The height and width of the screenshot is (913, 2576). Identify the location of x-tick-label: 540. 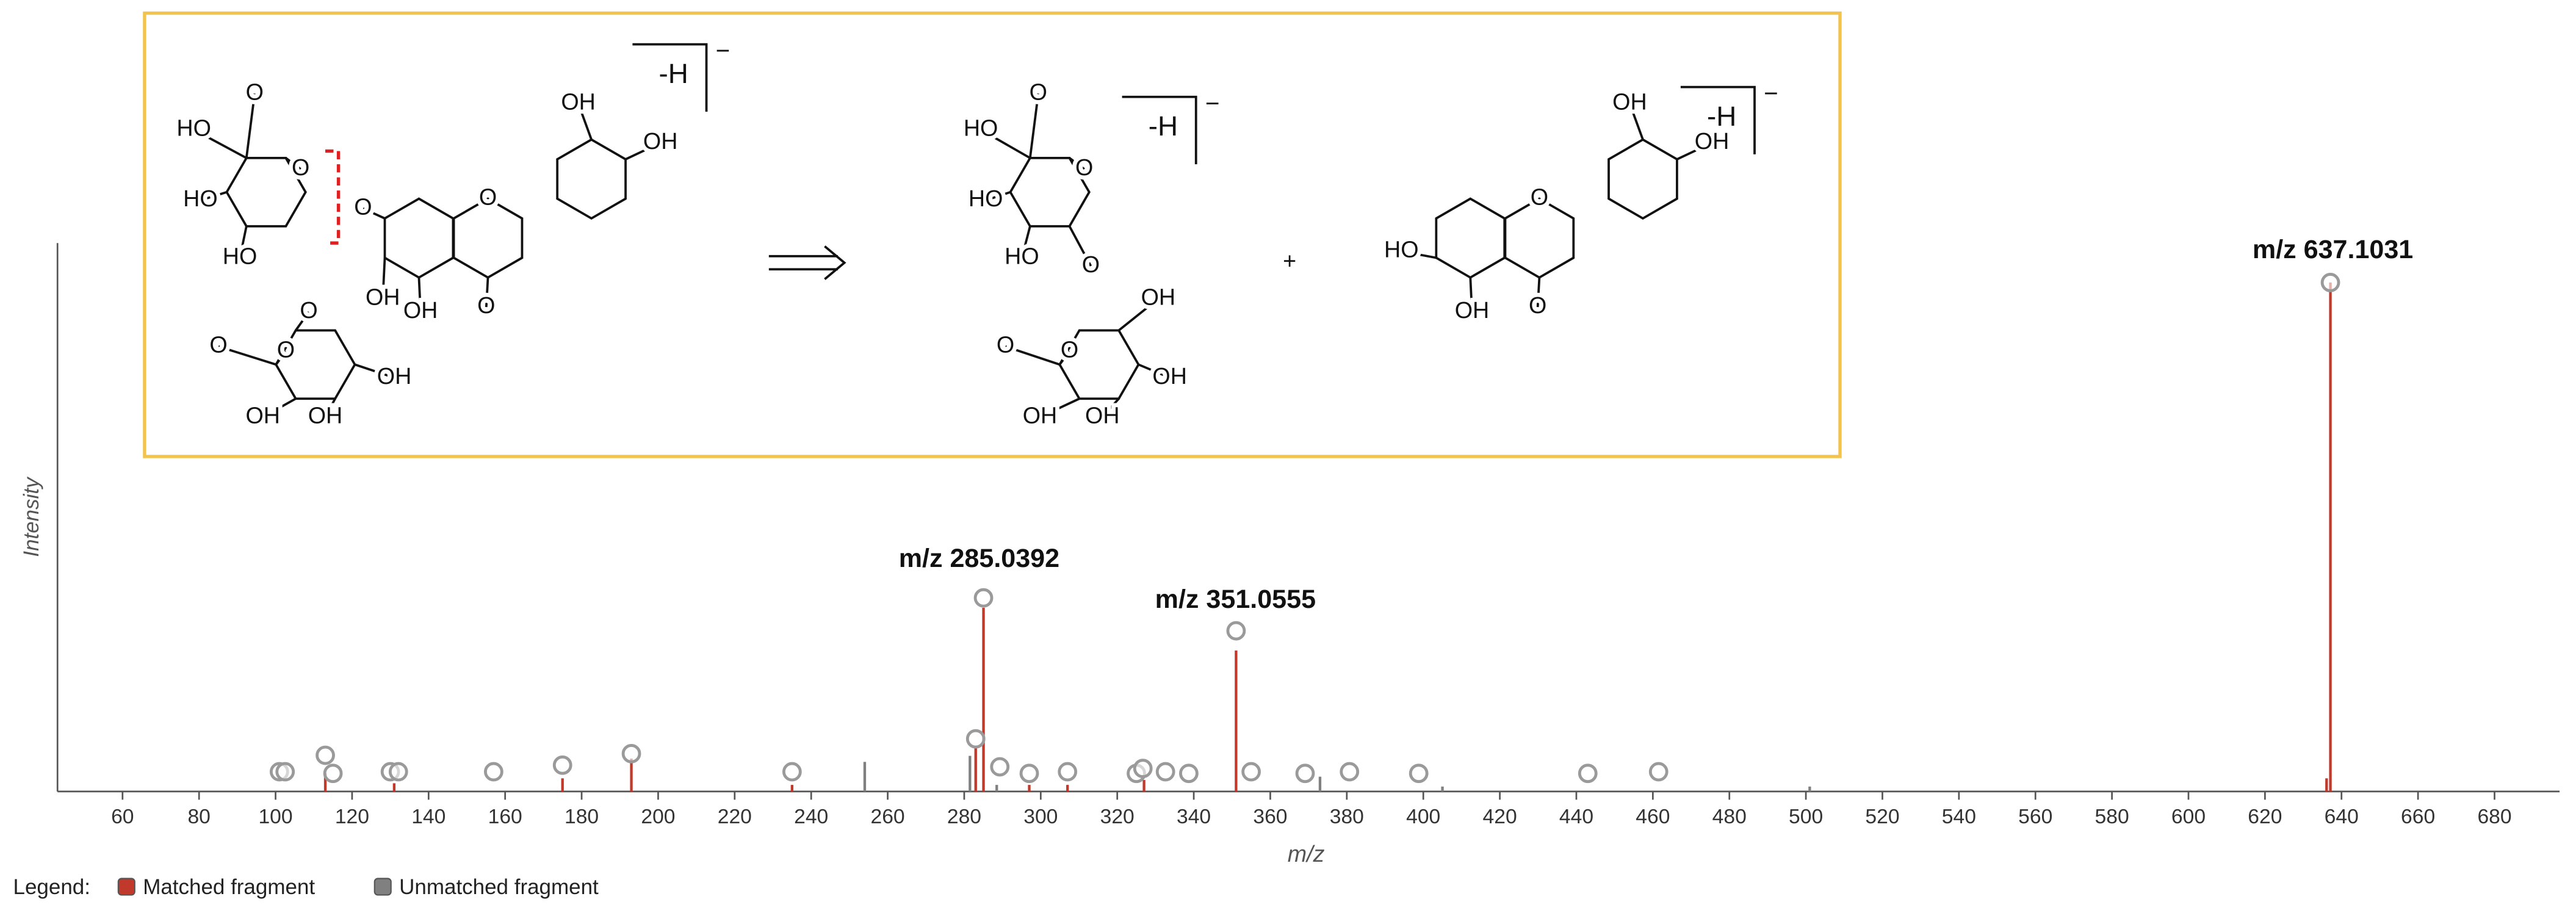
(1959, 817).